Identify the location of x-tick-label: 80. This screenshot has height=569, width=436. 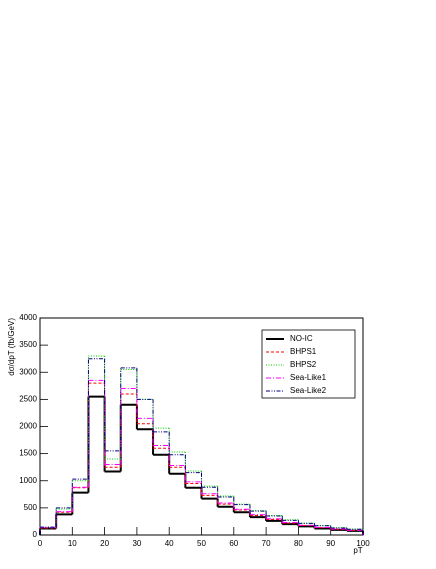
(298, 543).